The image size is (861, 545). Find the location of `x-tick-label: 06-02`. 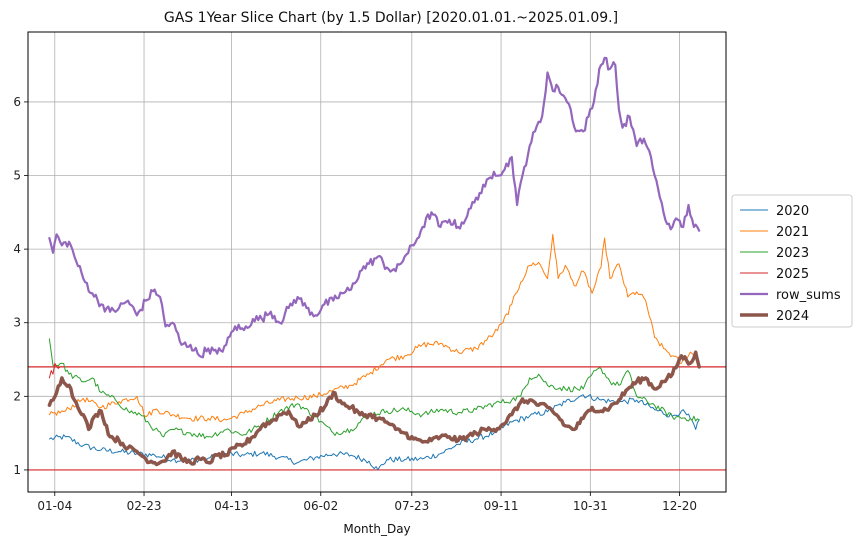

x-tick-label: 06-02 is located at coordinates (320, 506).